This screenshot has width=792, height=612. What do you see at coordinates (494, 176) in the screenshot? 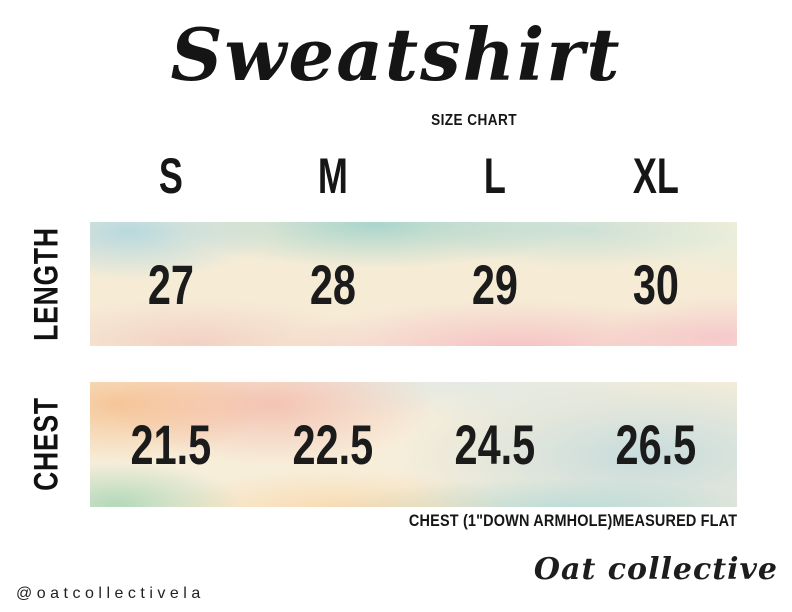
I see `size-header-l: L` at bounding box center [494, 176].